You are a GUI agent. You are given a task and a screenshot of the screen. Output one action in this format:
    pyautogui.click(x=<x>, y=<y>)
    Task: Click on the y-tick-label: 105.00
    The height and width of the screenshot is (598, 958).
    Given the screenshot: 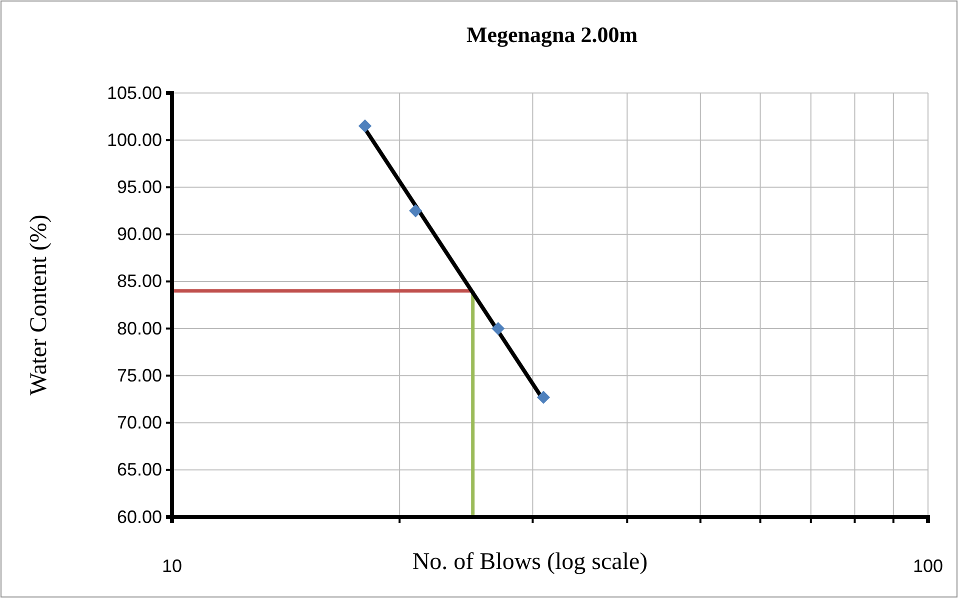 What is the action you would take?
    pyautogui.click(x=134, y=92)
    